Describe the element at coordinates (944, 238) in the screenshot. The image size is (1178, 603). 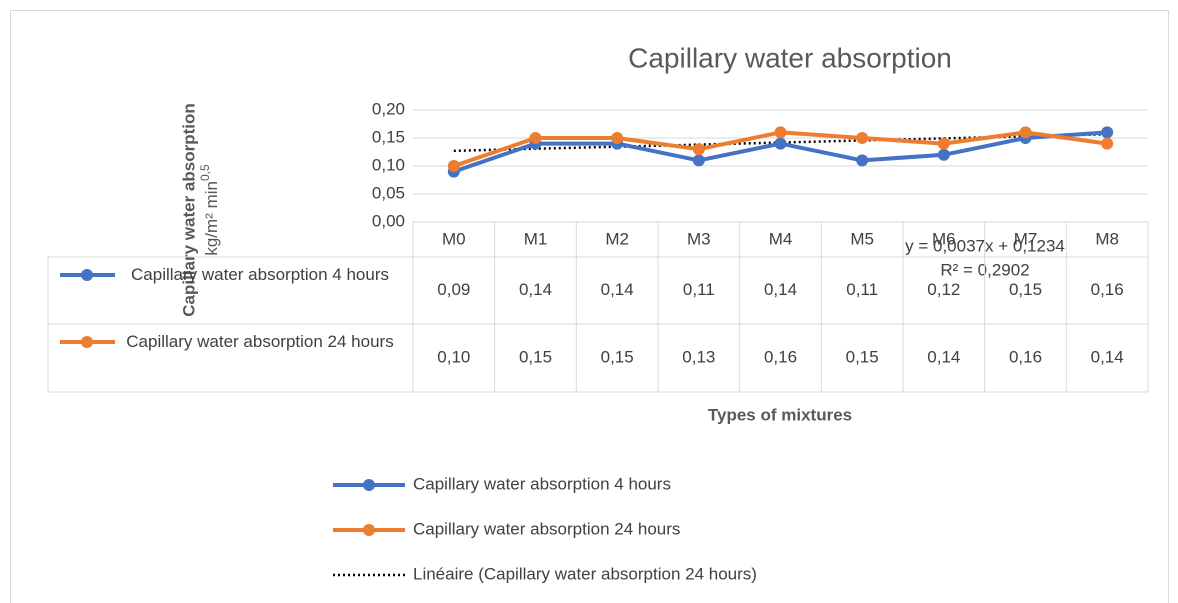
I see `x-tick-label: M6` at that location.